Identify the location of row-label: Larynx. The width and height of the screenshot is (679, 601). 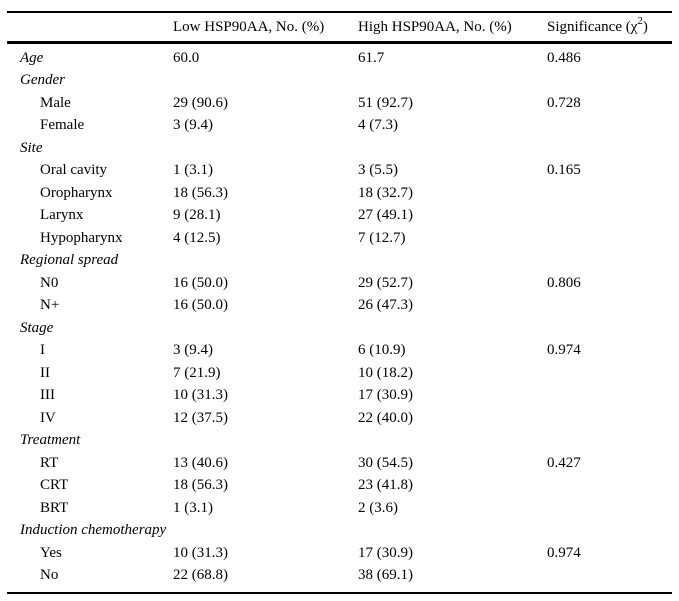
(62, 215).